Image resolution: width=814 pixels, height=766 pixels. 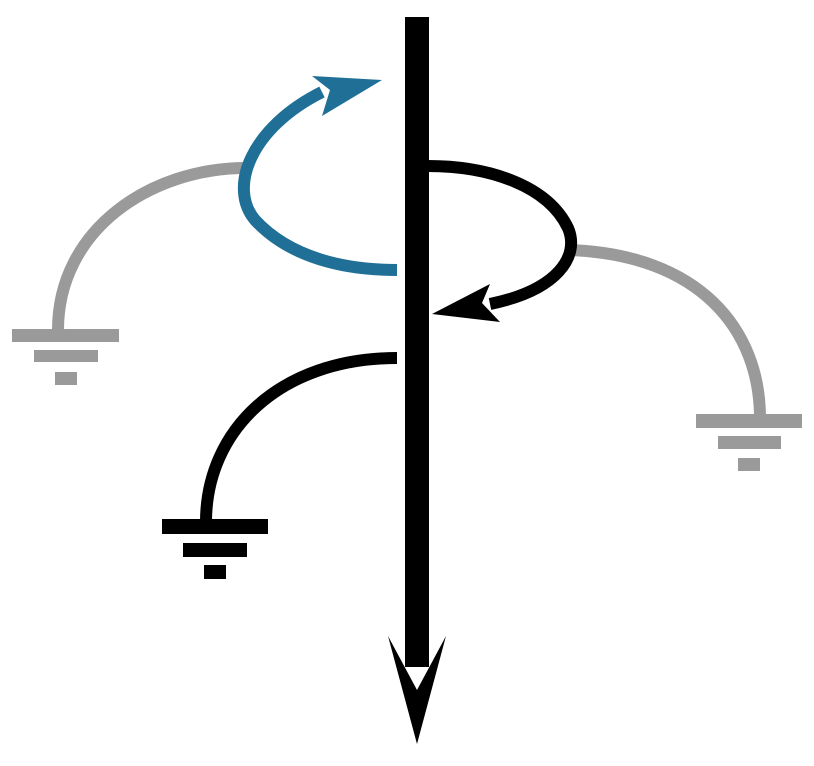 What do you see at coordinates (417, 342) in the screenshot?
I see `conductor-shaft` at bounding box center [417, 342].